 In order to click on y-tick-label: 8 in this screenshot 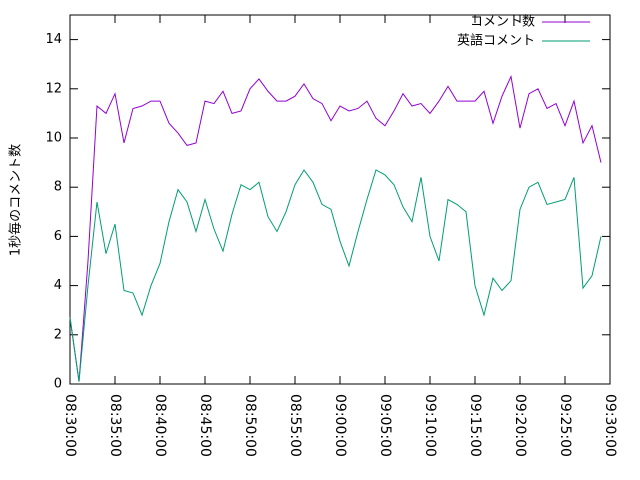, I will do `click(58, 187)`.